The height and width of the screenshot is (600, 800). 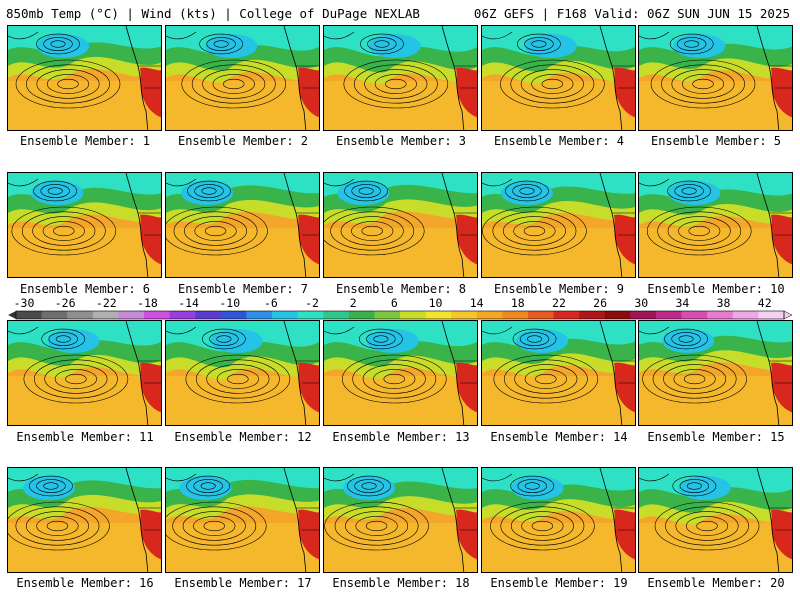 What do you see at coordinates (85, 289) in the screenshot?
I see `ensemble-member-label: Ensemble Member: 6` at bounding box center [85, 289].